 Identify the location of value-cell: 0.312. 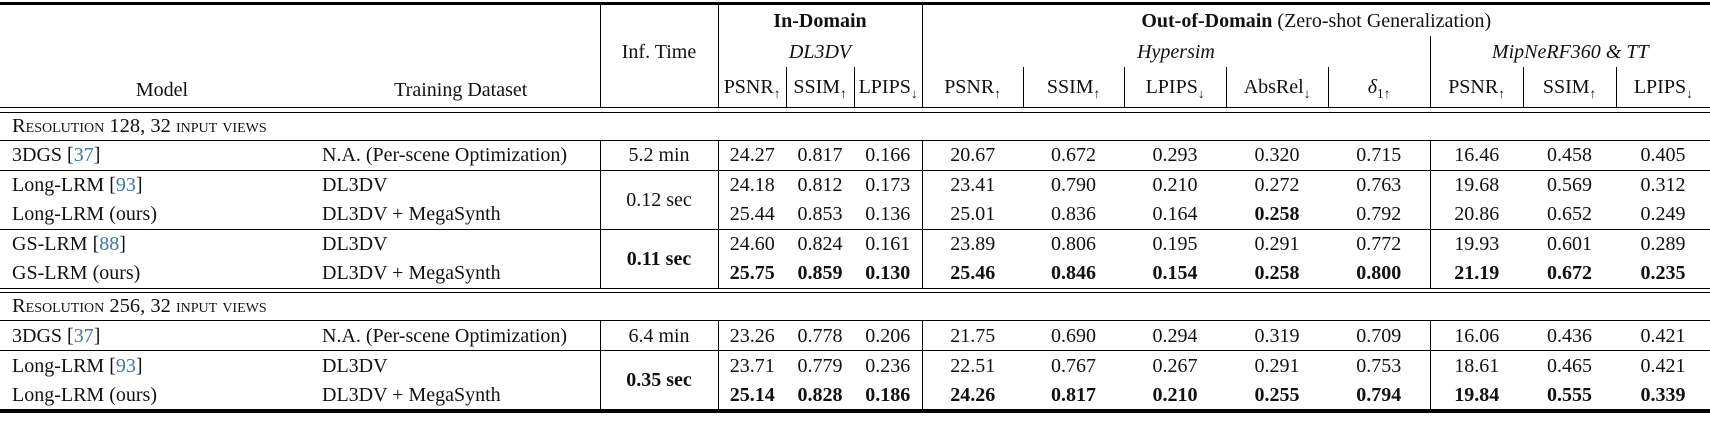
(1663, 185).